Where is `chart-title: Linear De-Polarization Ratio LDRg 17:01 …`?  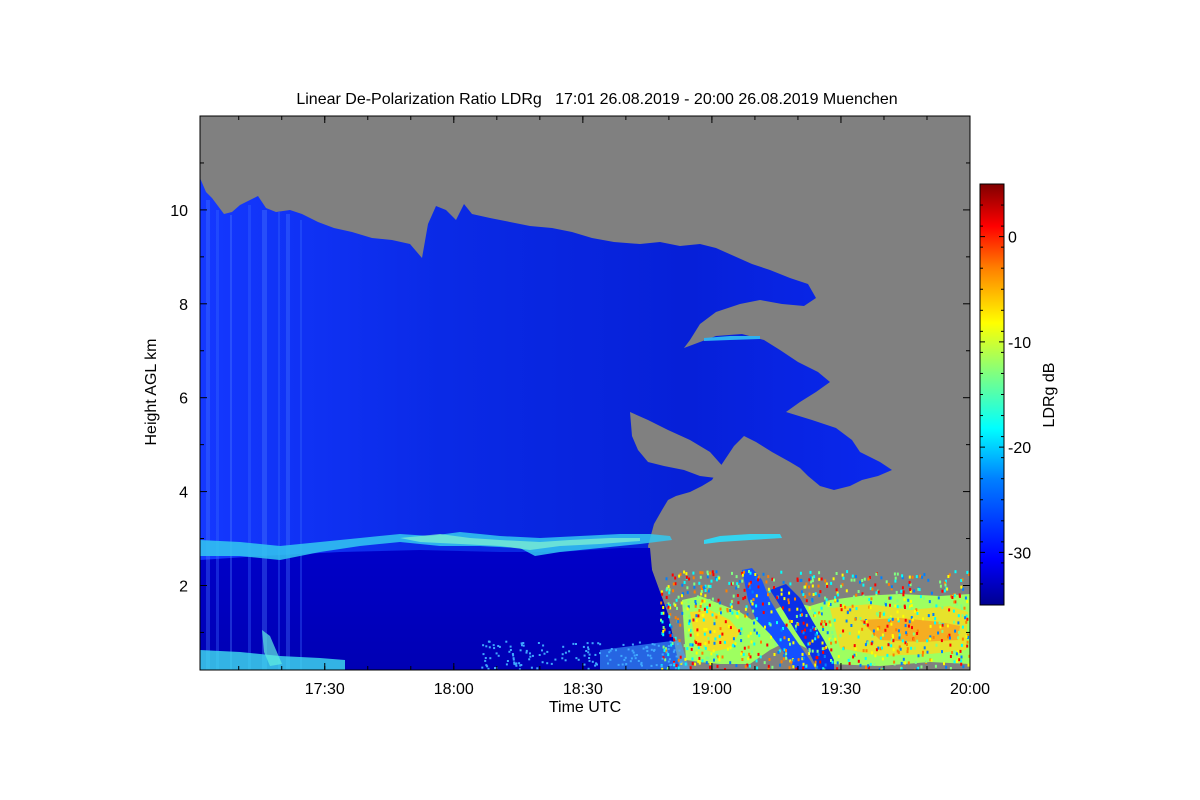
chart-title: Linear De-Polarization Ratio LDRg 17:01 … is located at coordinates (596, 99).